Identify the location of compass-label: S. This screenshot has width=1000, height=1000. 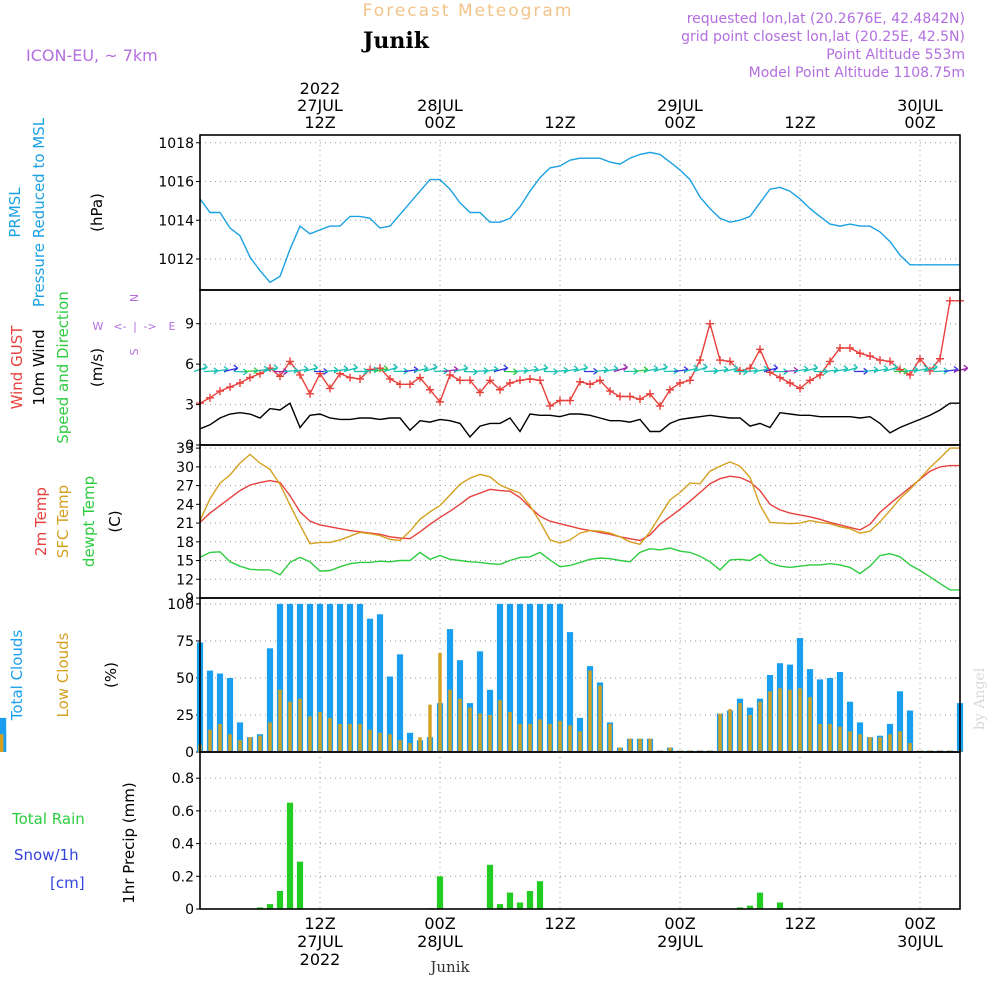
(134, 351).